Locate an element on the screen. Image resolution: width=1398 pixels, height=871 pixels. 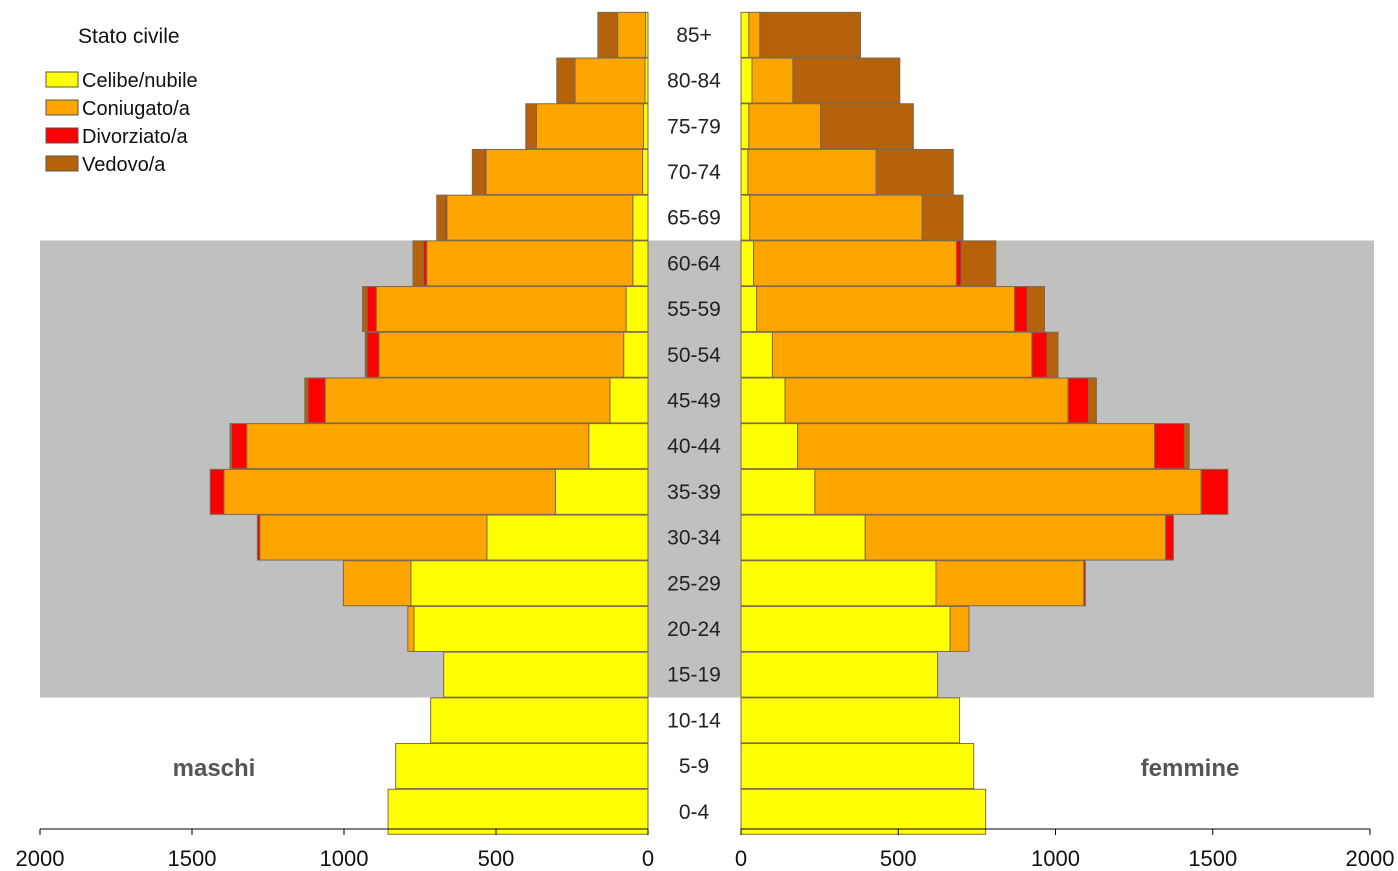
bar-femmine-50-54-celibe-nubile is located at coordinates (756, 354).